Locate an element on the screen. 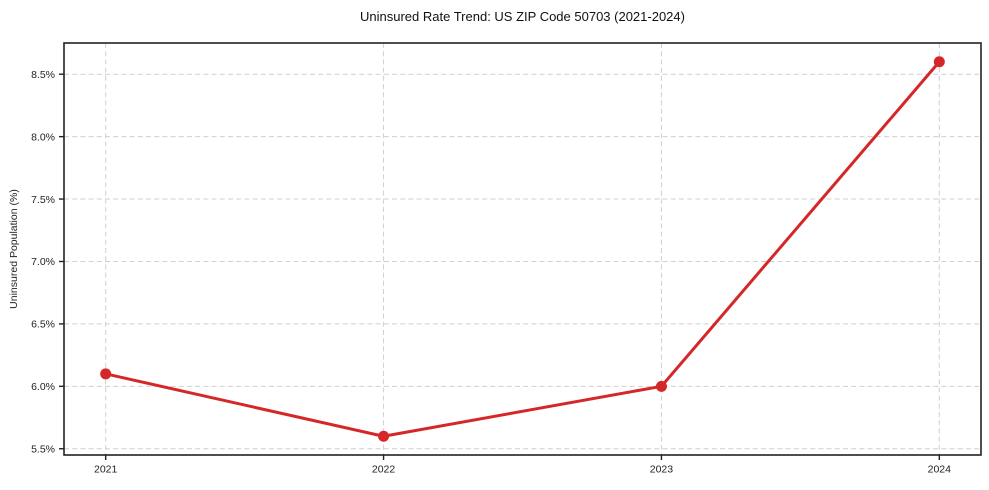 The height and width of the screenshot is (490, 989). y-tick-label: 8.0% is located at coordinates (43, 137).